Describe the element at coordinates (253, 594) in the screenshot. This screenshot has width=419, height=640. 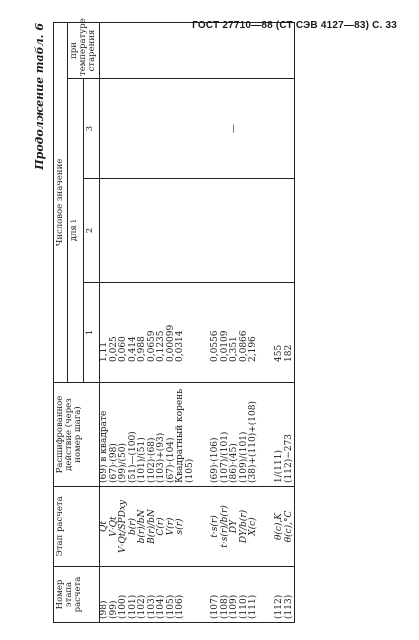
I see `row-number: (111)` at that location.